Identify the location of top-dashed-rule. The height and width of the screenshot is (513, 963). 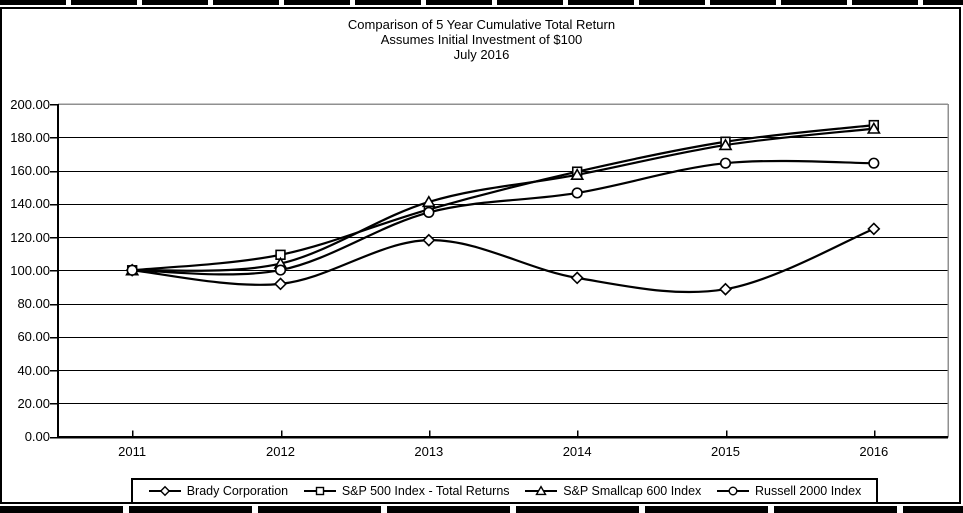
(481, 2).